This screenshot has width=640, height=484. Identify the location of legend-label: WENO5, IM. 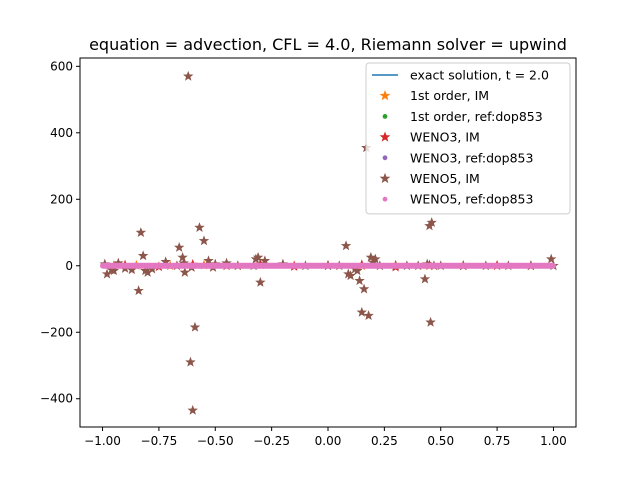
(445, 178).